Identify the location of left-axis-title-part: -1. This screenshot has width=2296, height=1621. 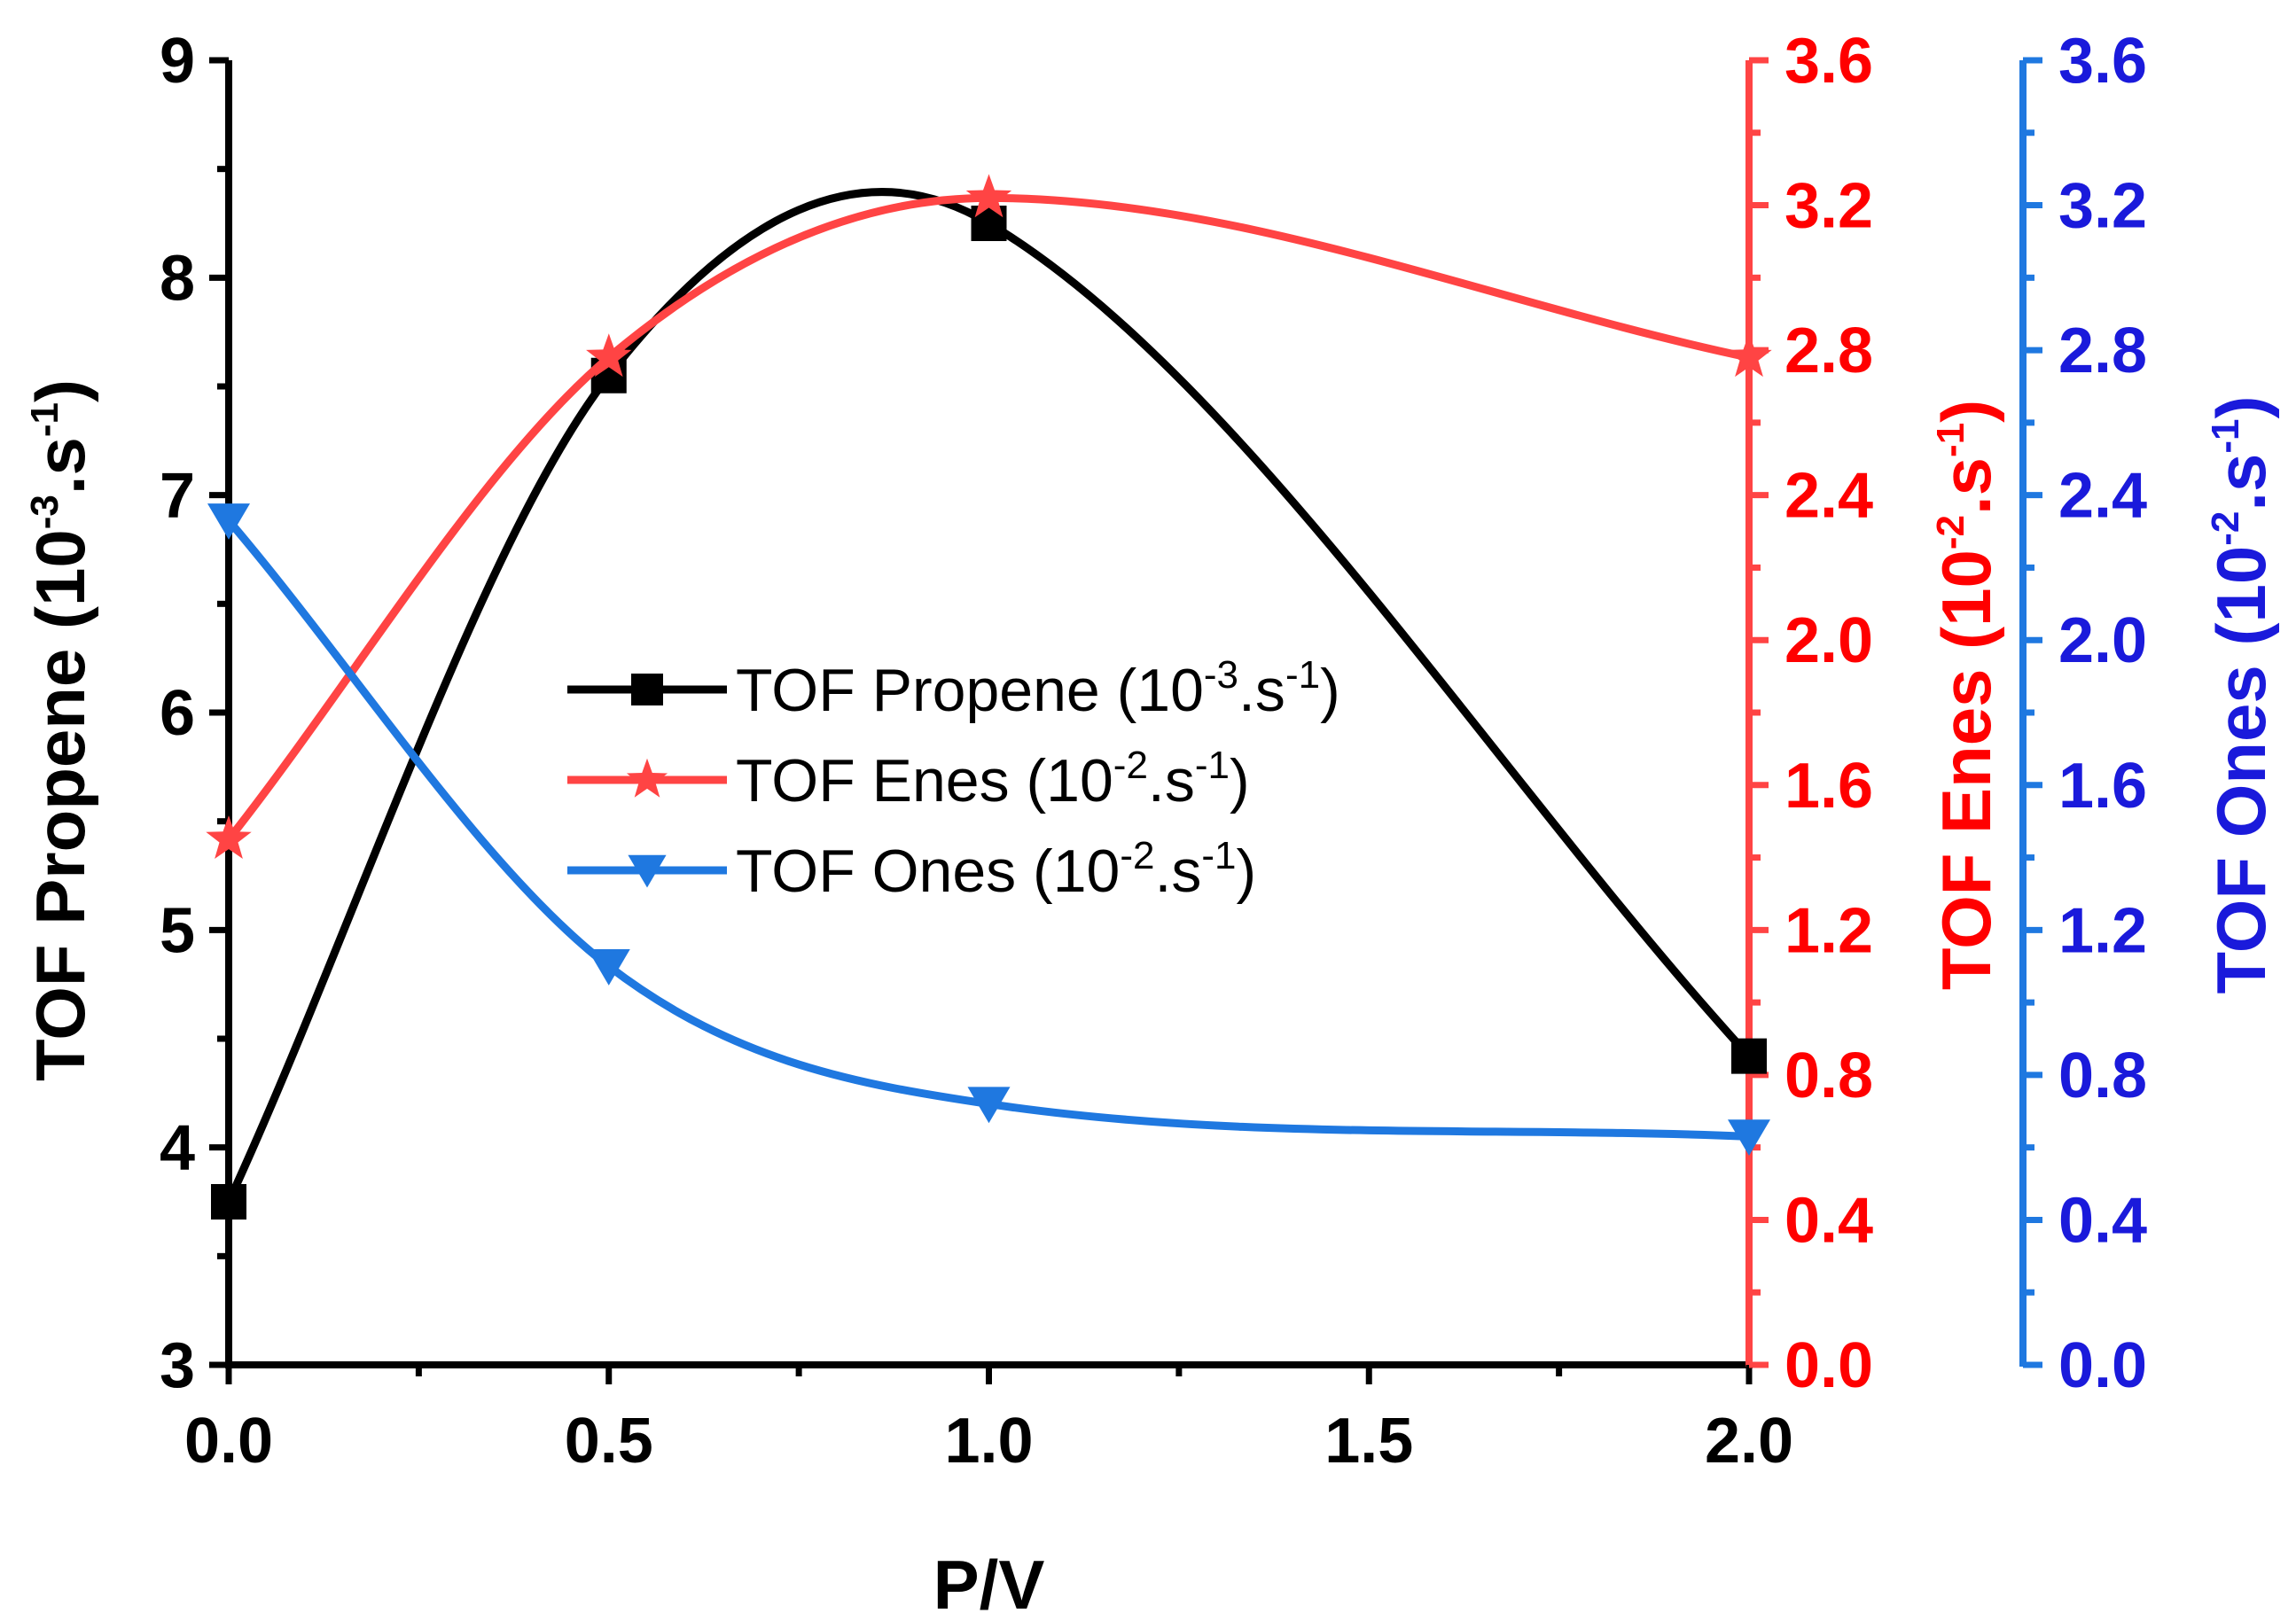
(44, 420).